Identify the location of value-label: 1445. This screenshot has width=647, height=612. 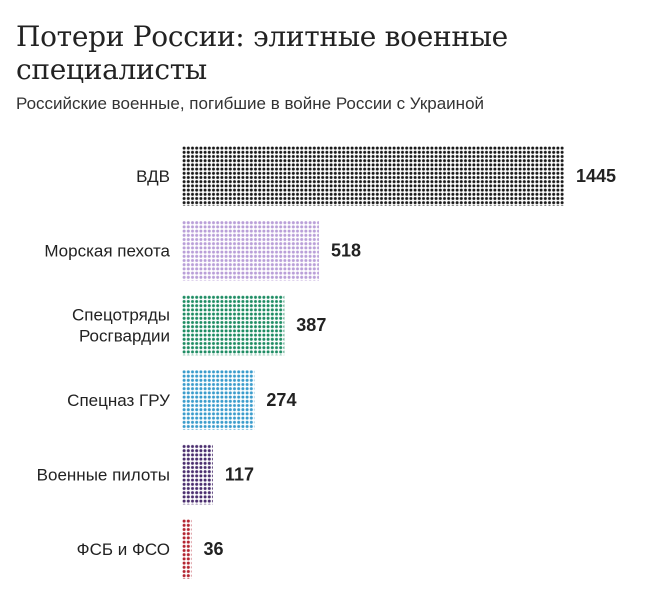
(596, 176).